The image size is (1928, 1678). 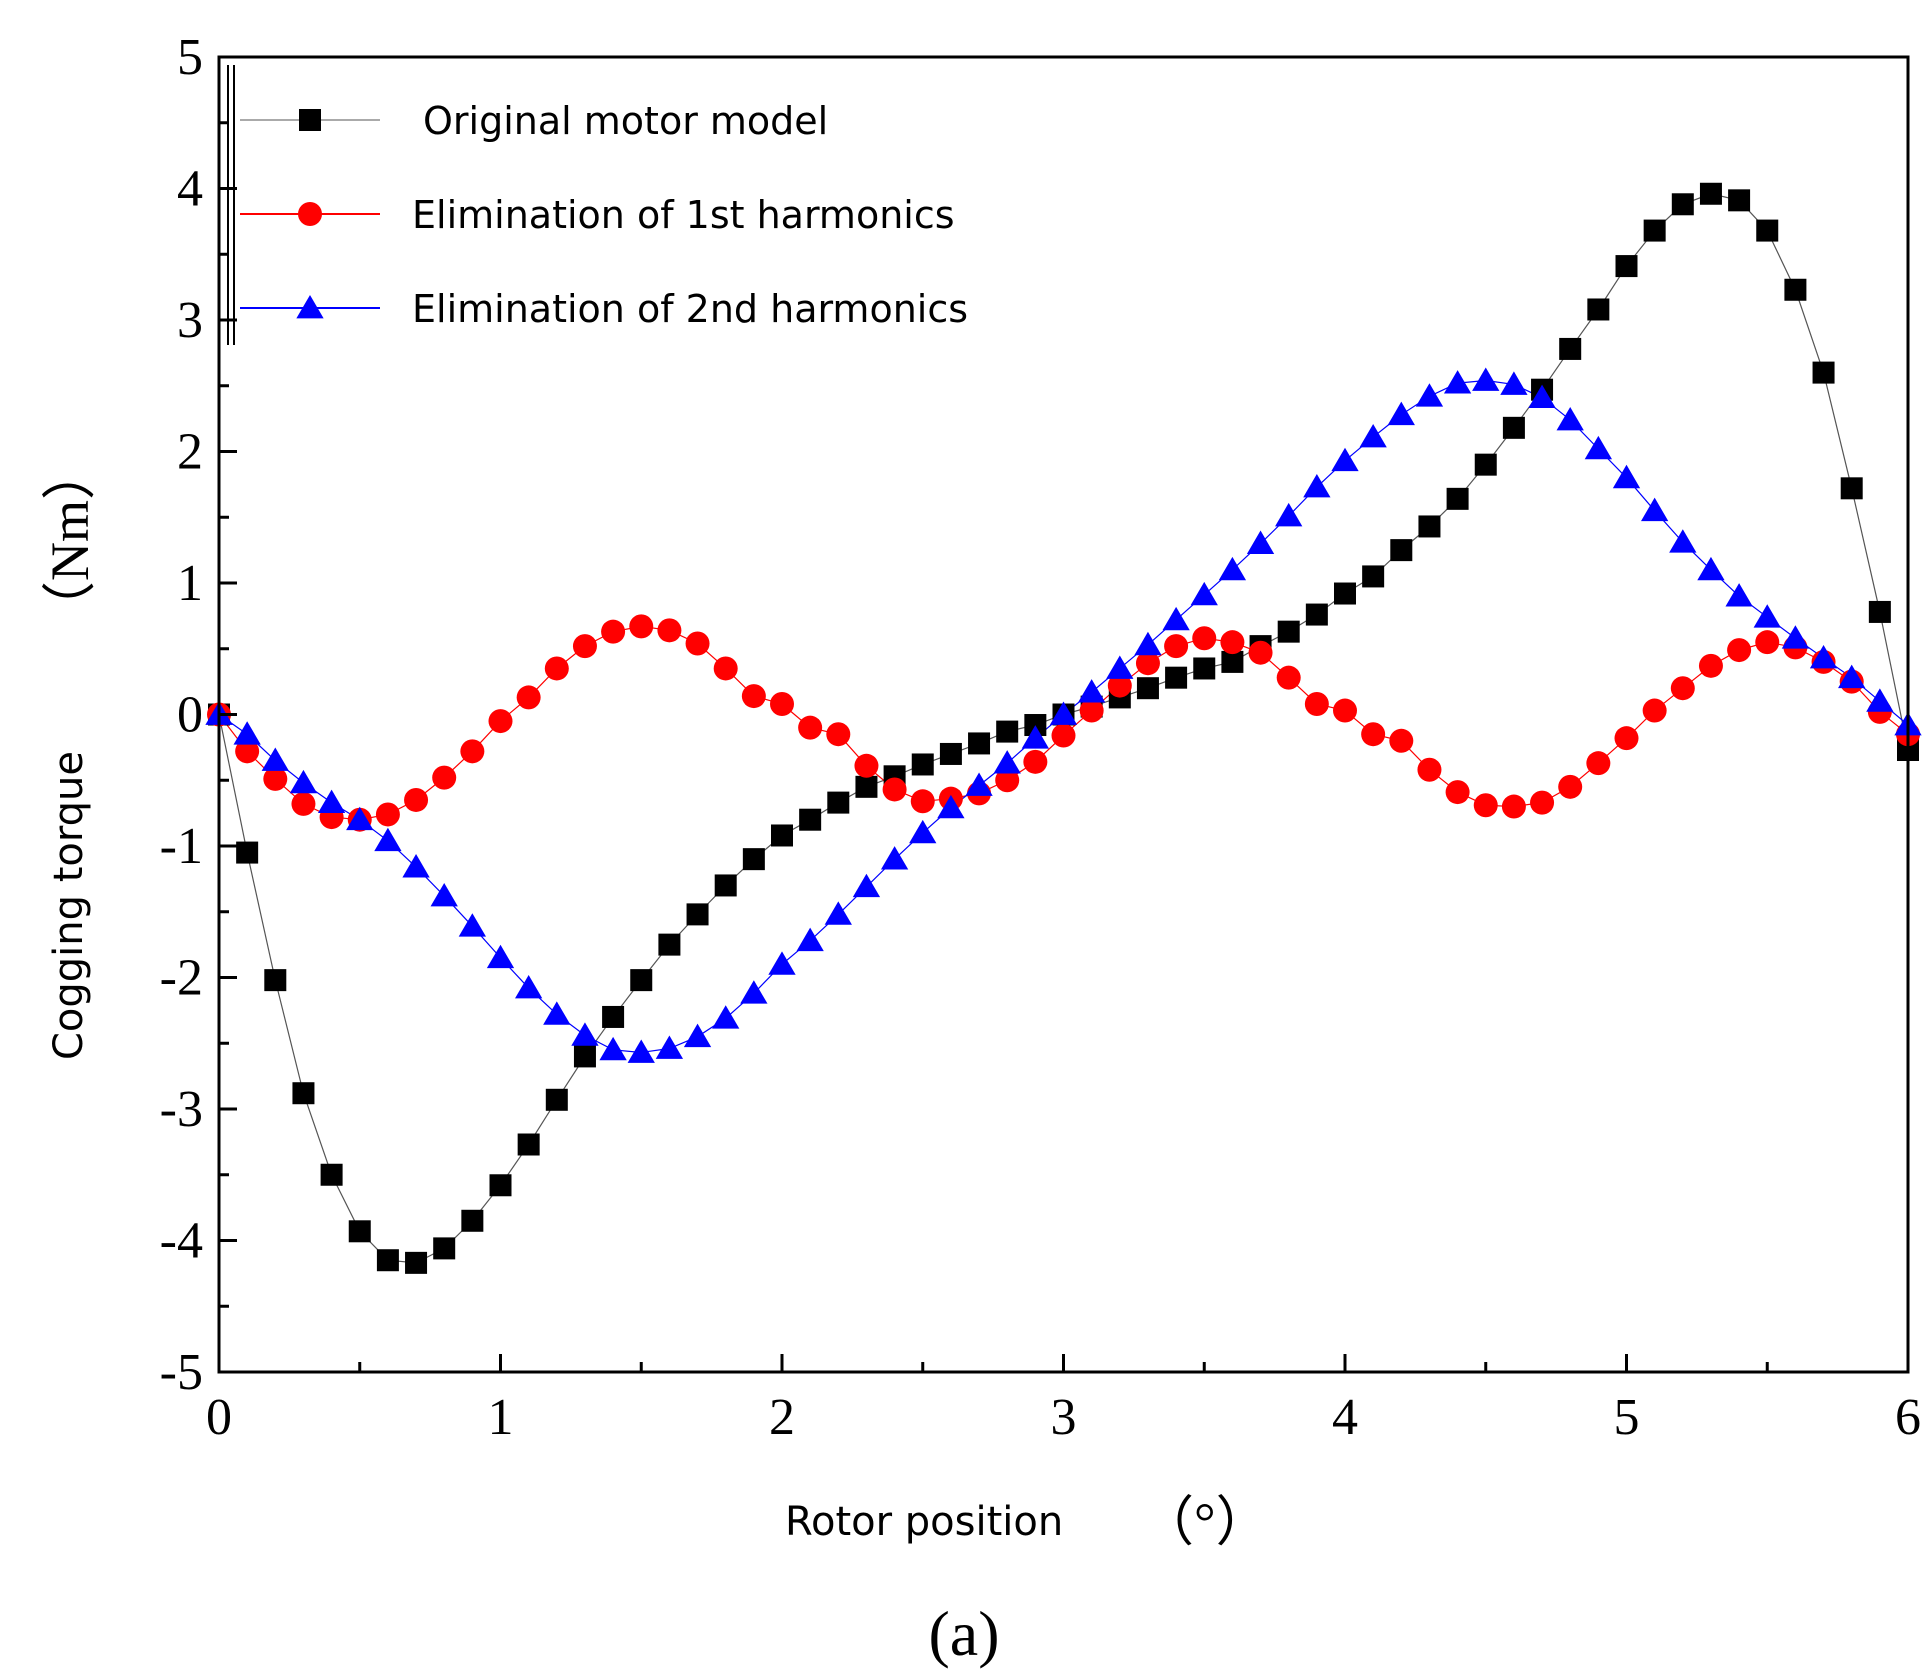 I want to click on y-tick-label: -2, so click(x=181, y=978).